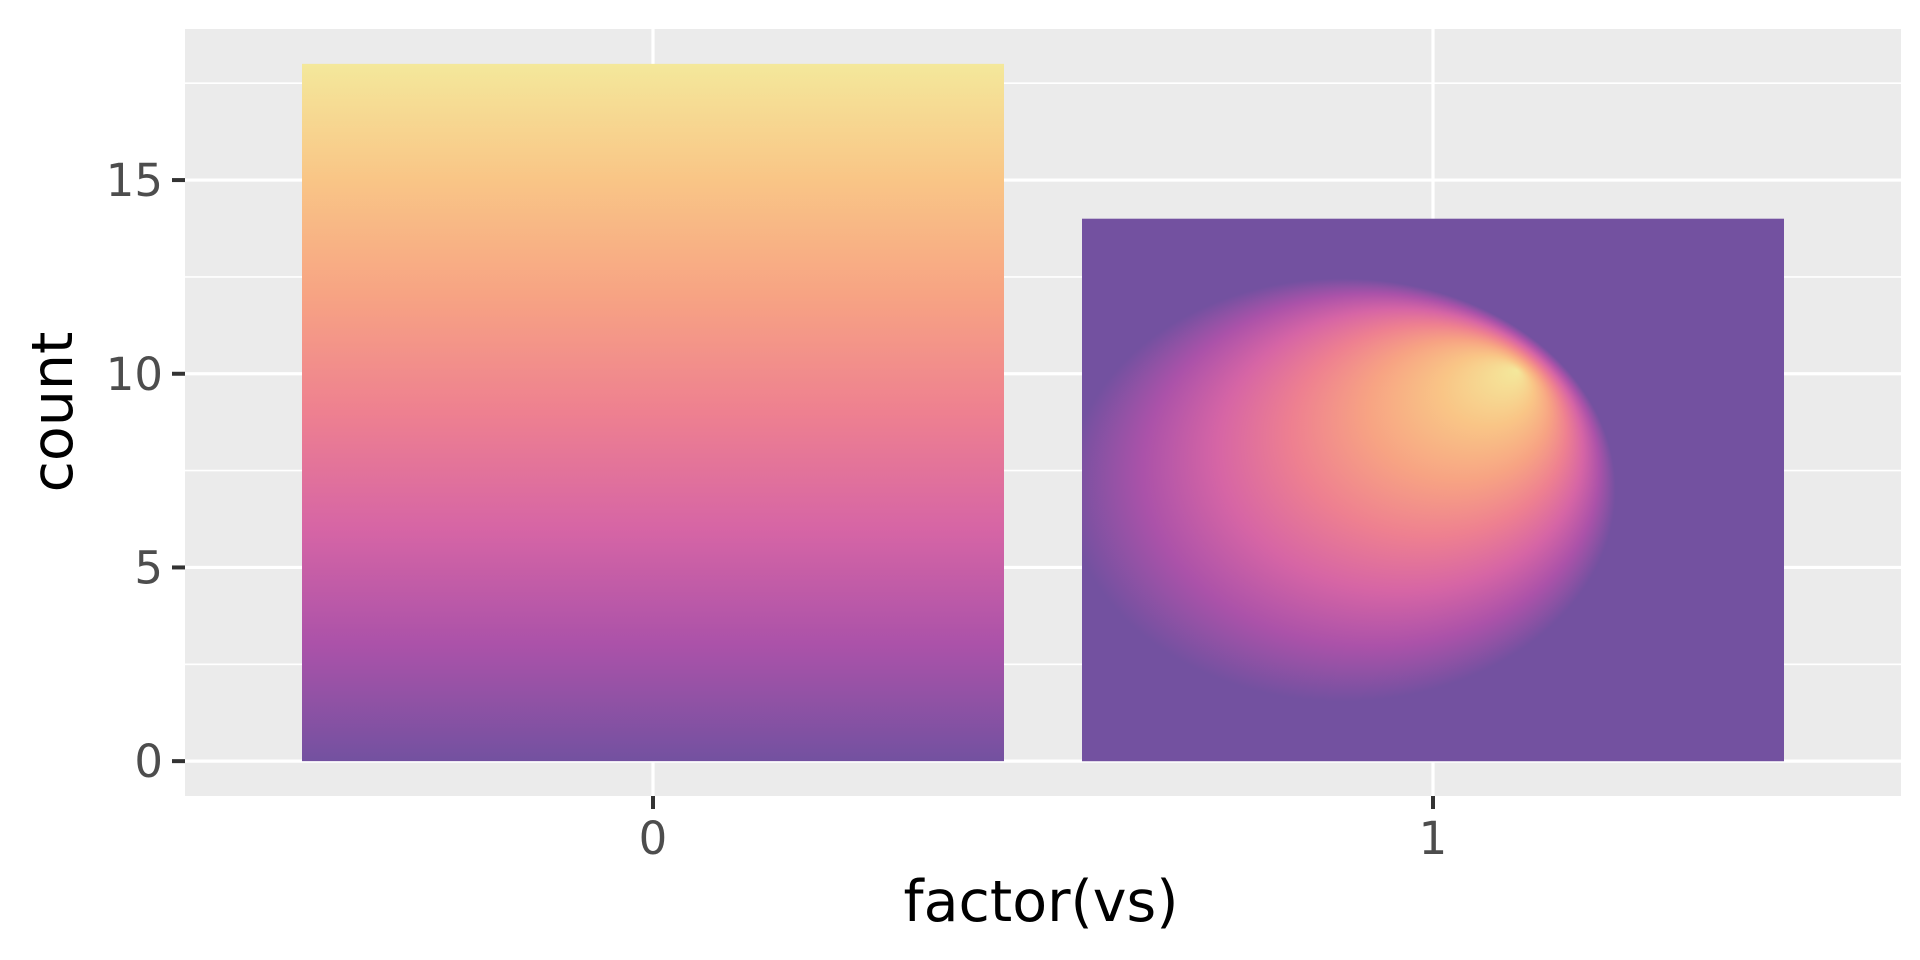 The width and height of the screenshot is (1920, 960). Describe the element at coordinates (653, 838) in the screenshot. I see `x-tick-label: 0` at that location.